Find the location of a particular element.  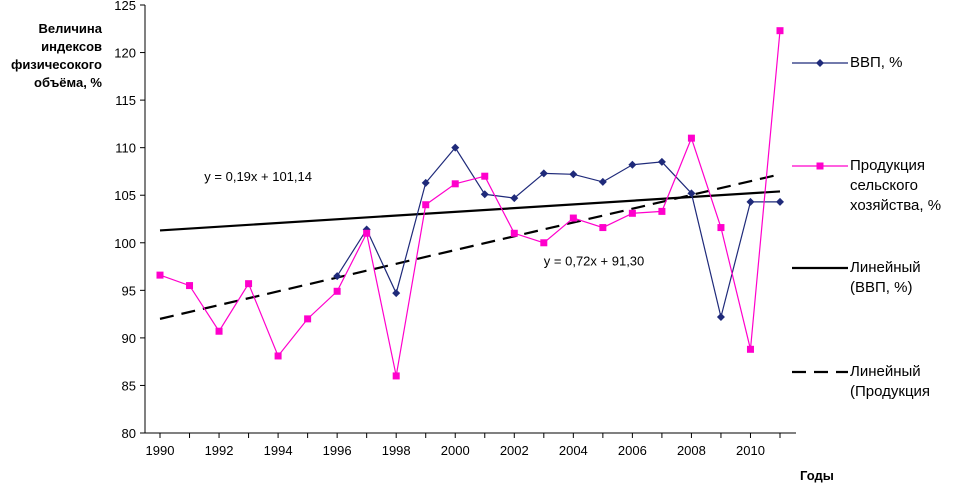

legend-label: хозяйства, % is located at coordinates (895, 205).